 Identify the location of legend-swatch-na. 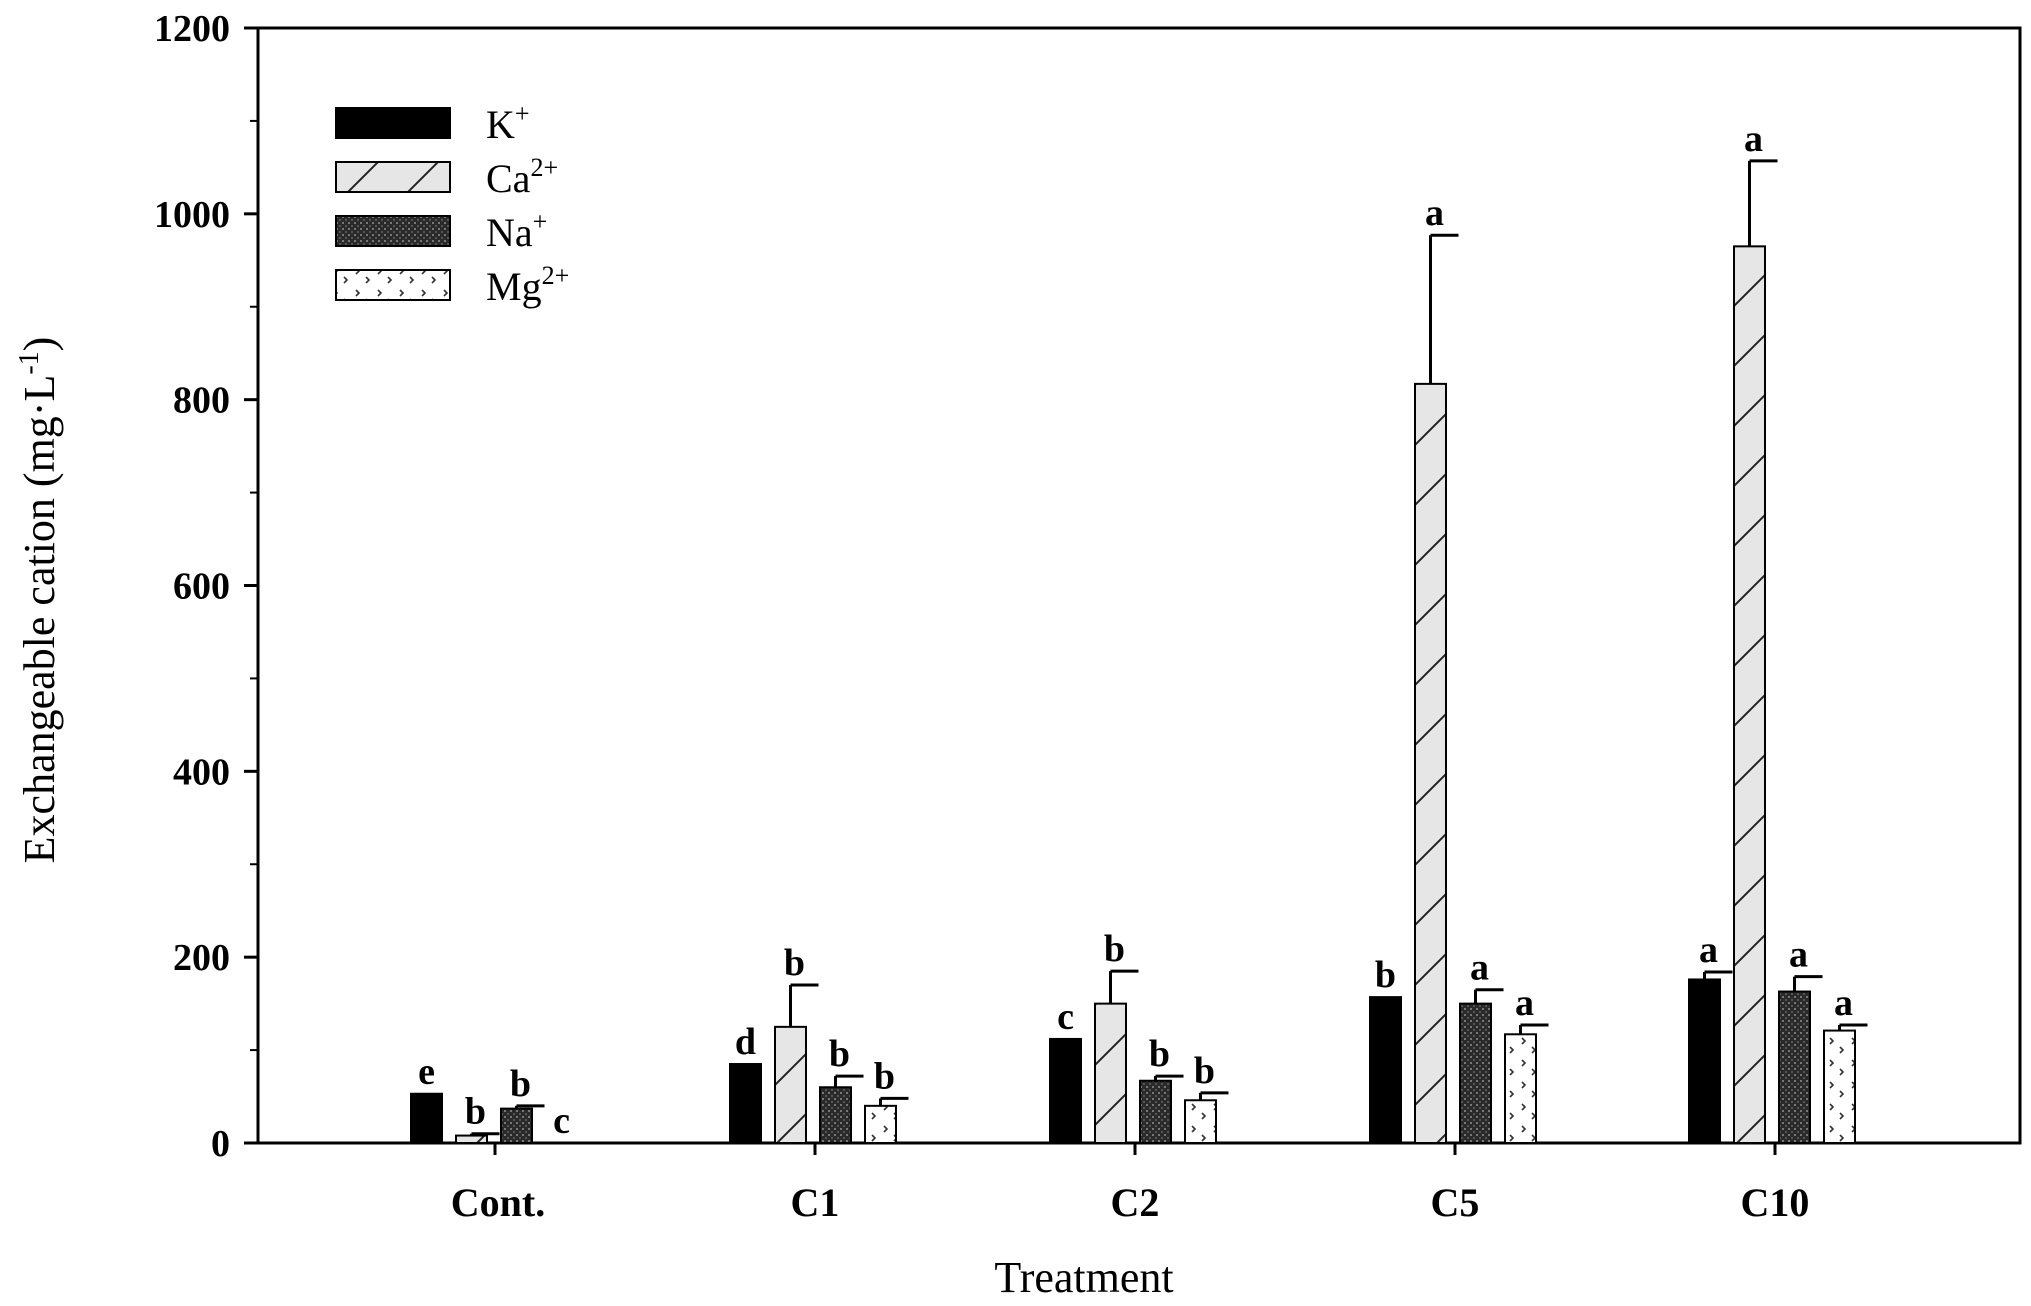
(393, 231).